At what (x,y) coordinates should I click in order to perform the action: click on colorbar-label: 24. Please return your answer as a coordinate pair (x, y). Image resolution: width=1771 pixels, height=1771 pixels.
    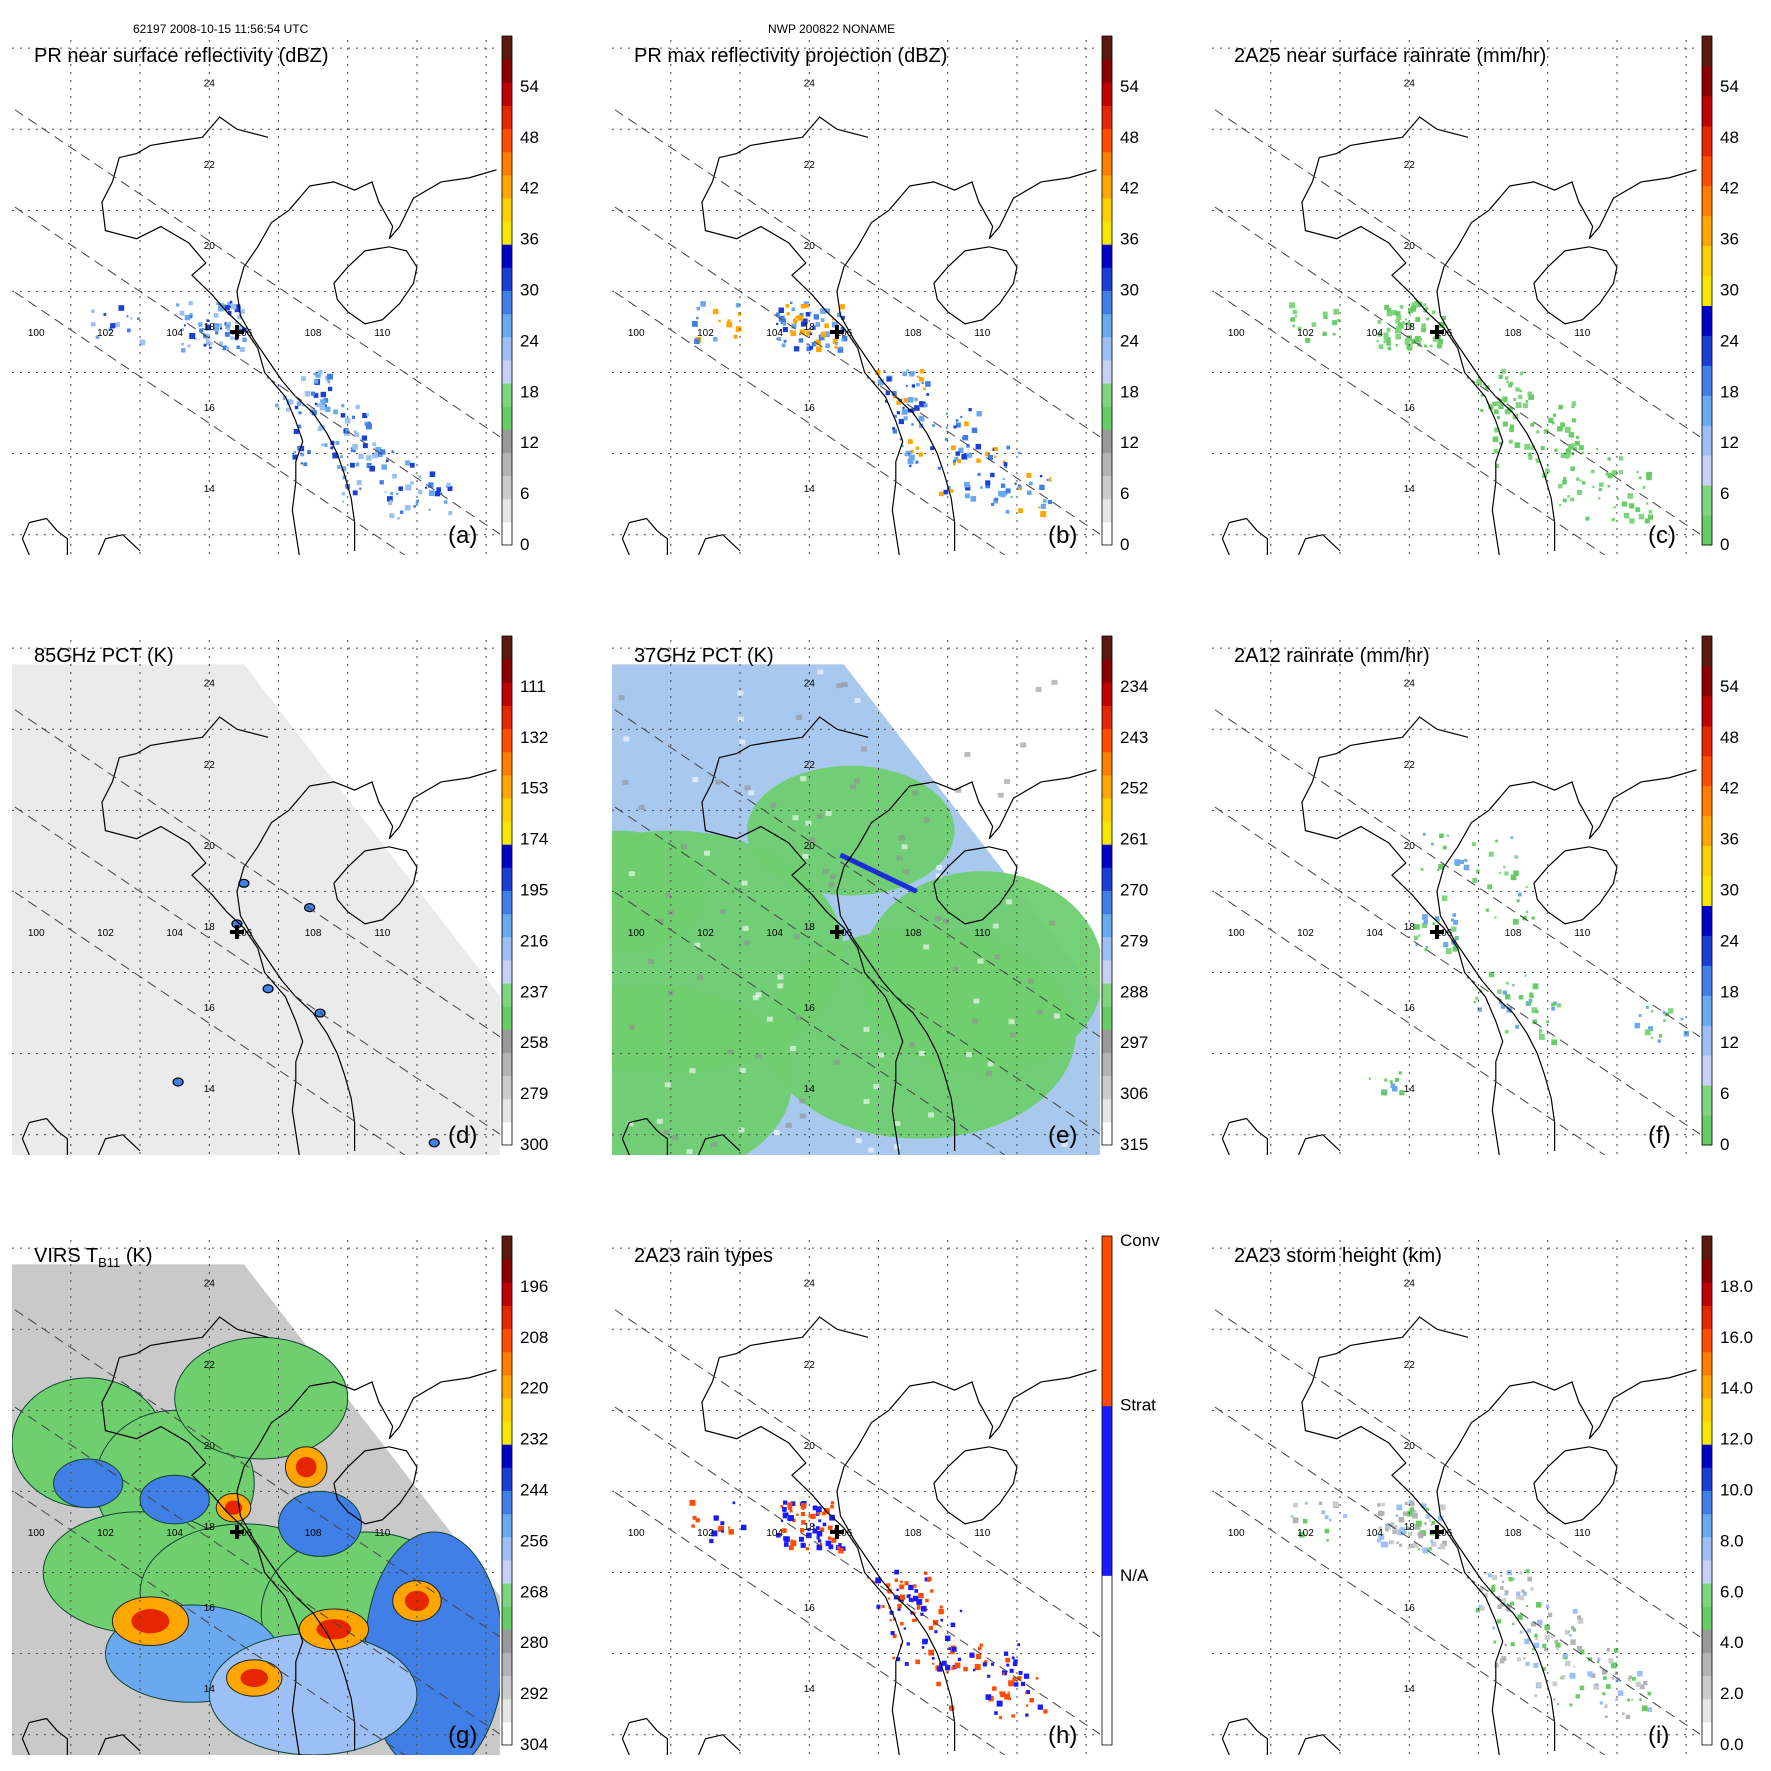
    Looking at the image, I should click on (1129, 340).